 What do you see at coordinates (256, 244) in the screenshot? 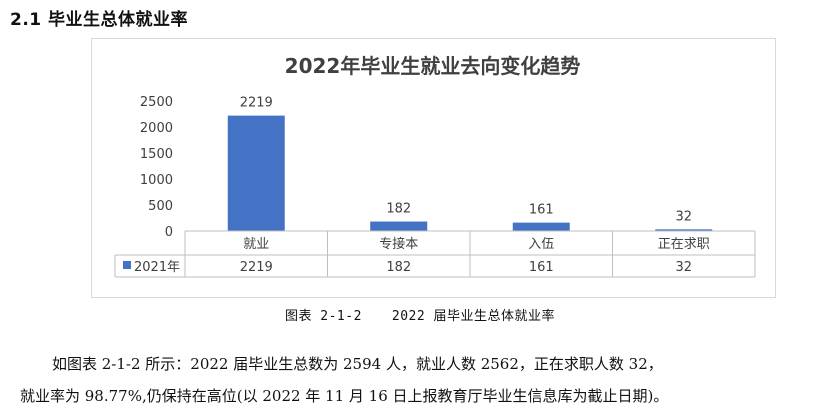
I see `category-label: 就业` at bounding box center [256, 244].